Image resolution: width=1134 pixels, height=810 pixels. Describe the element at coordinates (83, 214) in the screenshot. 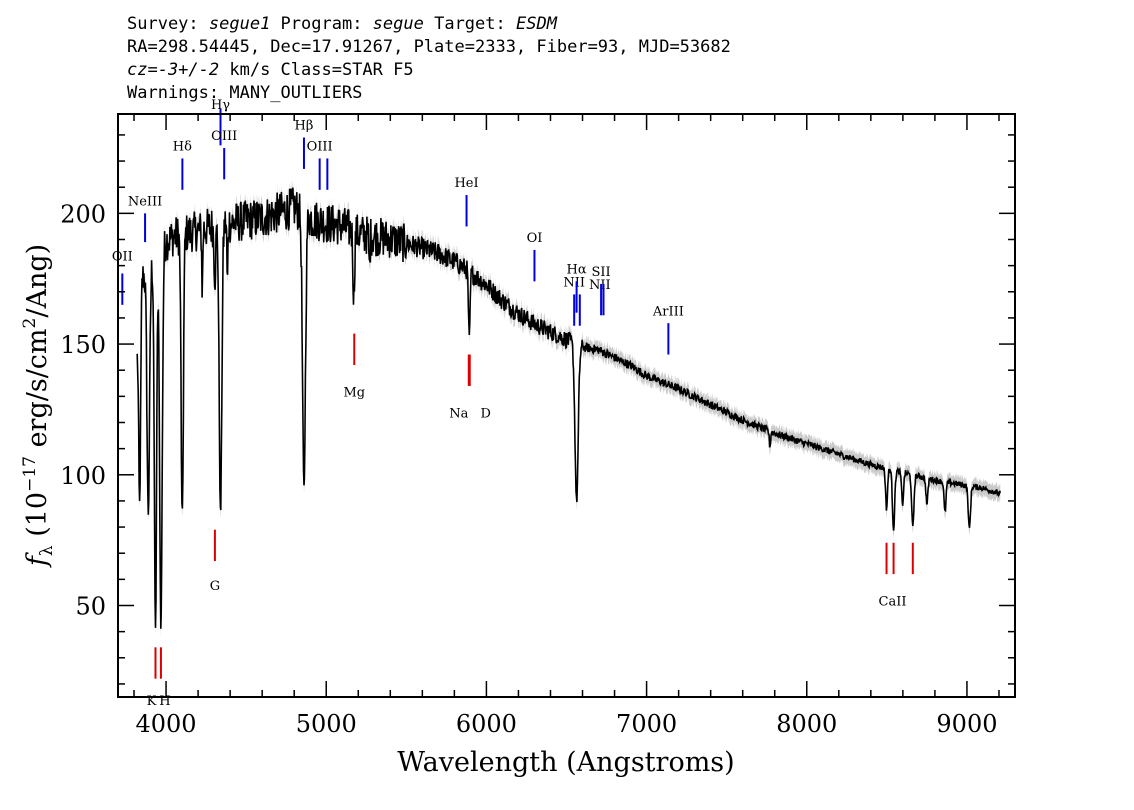

I see `y-tick-label: 200` at that location.